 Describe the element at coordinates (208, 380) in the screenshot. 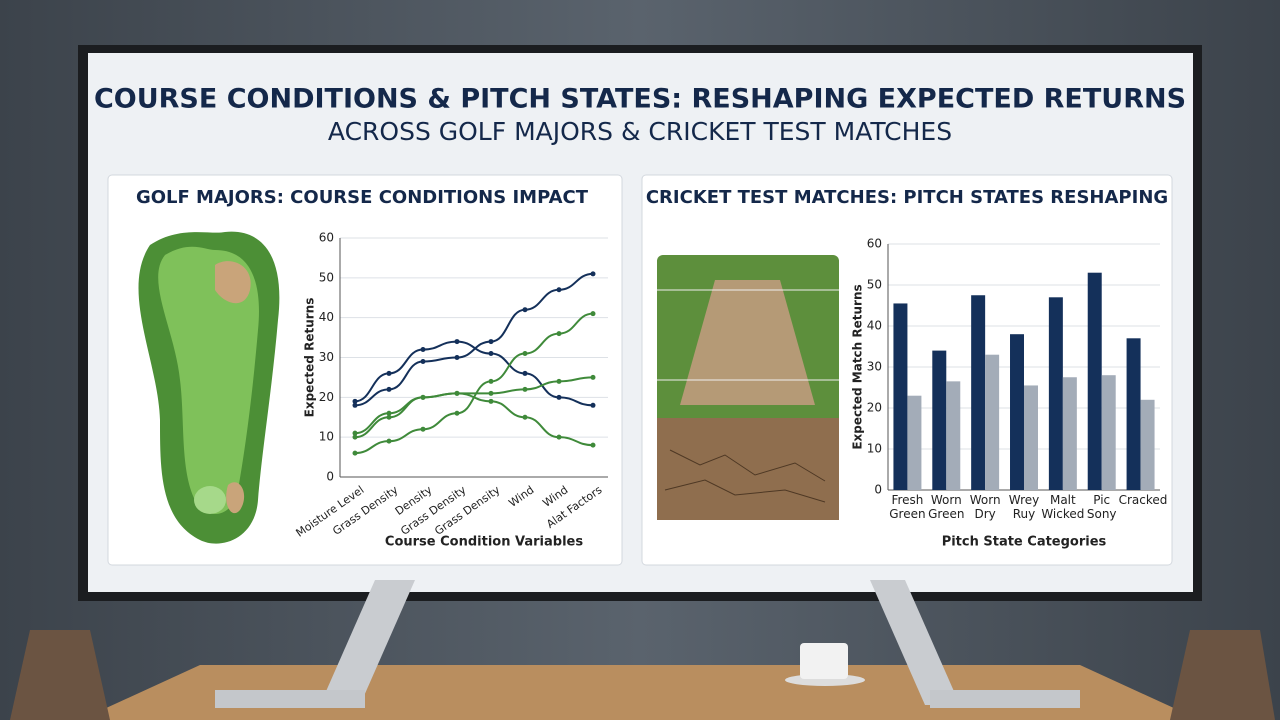

I see `golf-fairway` at that location.